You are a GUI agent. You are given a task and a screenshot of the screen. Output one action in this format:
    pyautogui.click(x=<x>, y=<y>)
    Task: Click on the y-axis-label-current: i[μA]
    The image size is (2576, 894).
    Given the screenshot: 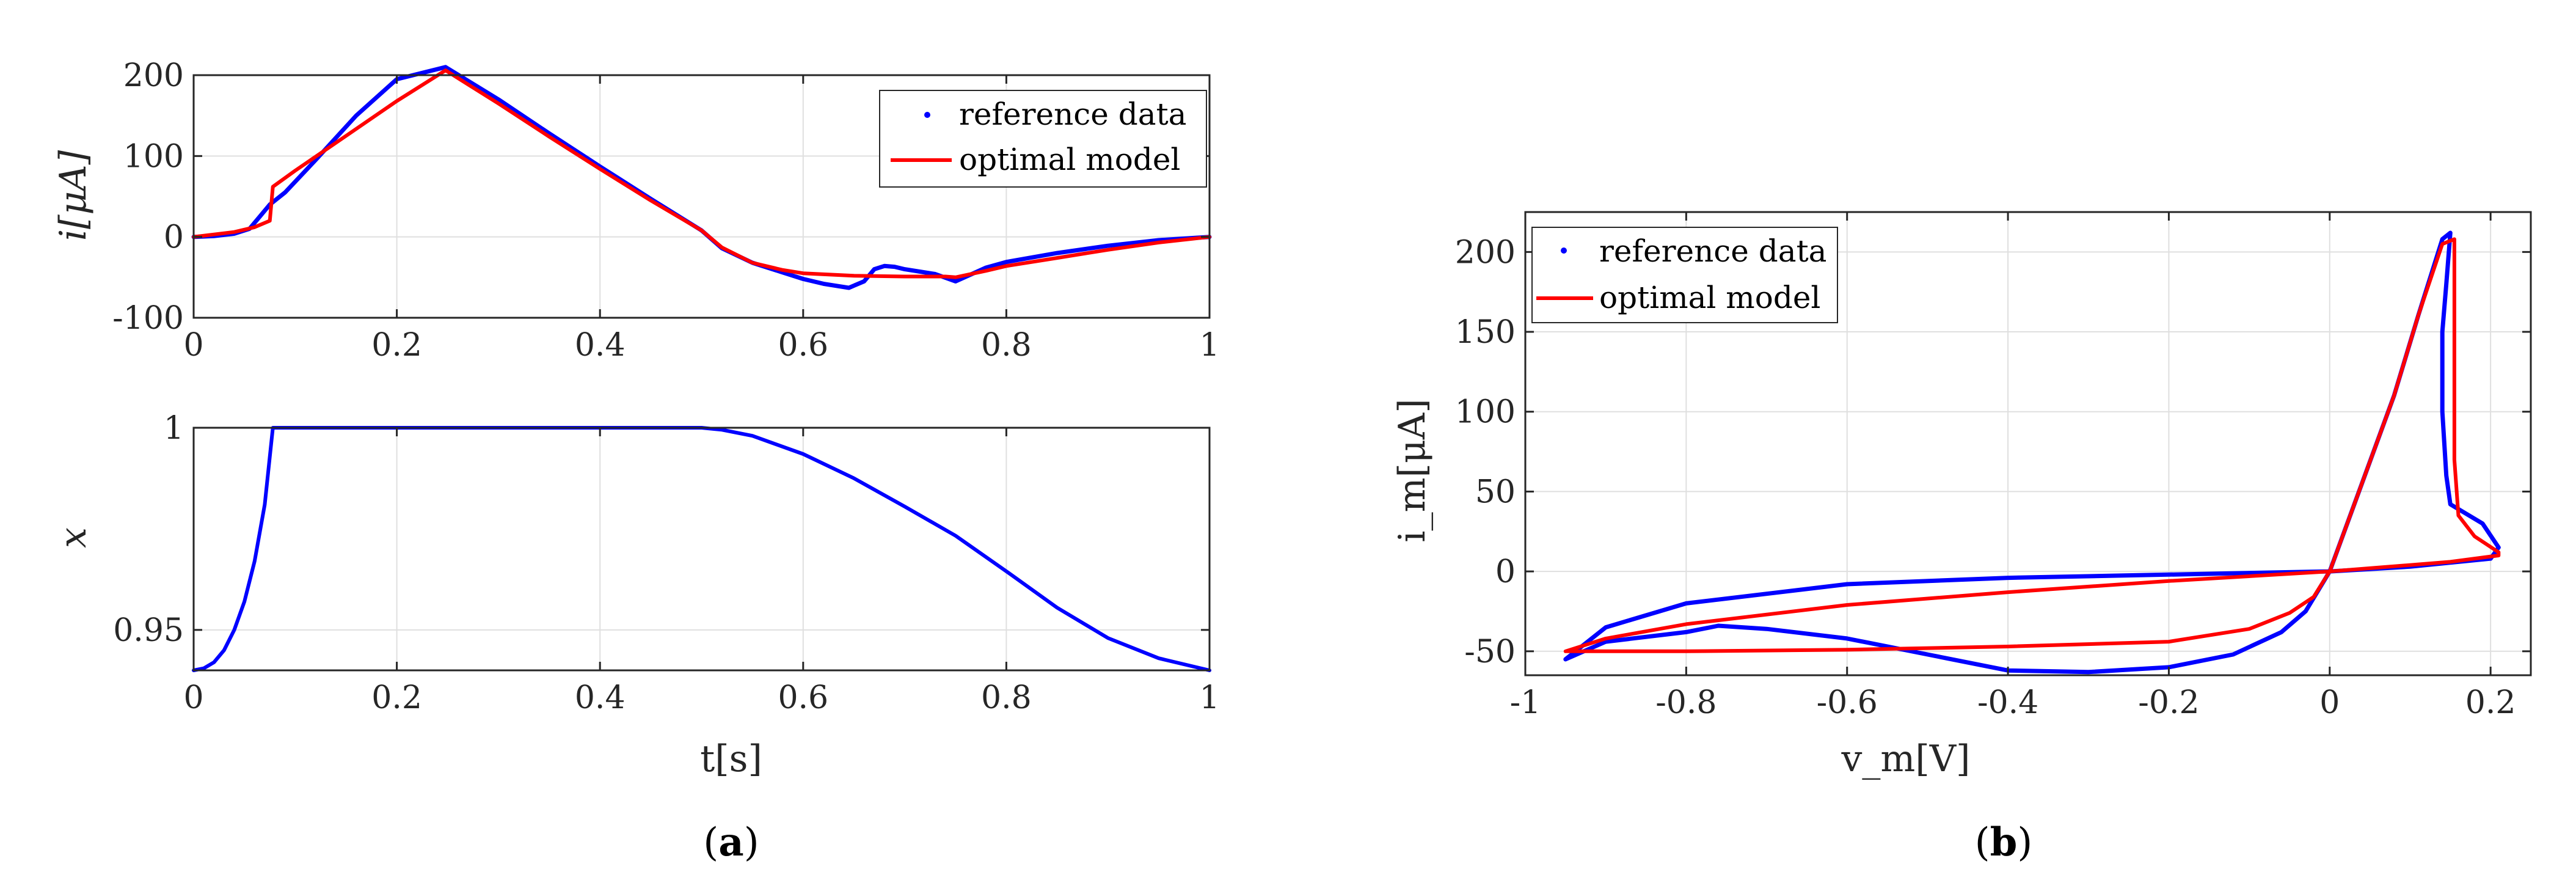 What is the action you would take?
    pyautogui.click(x=73, y=196)
    